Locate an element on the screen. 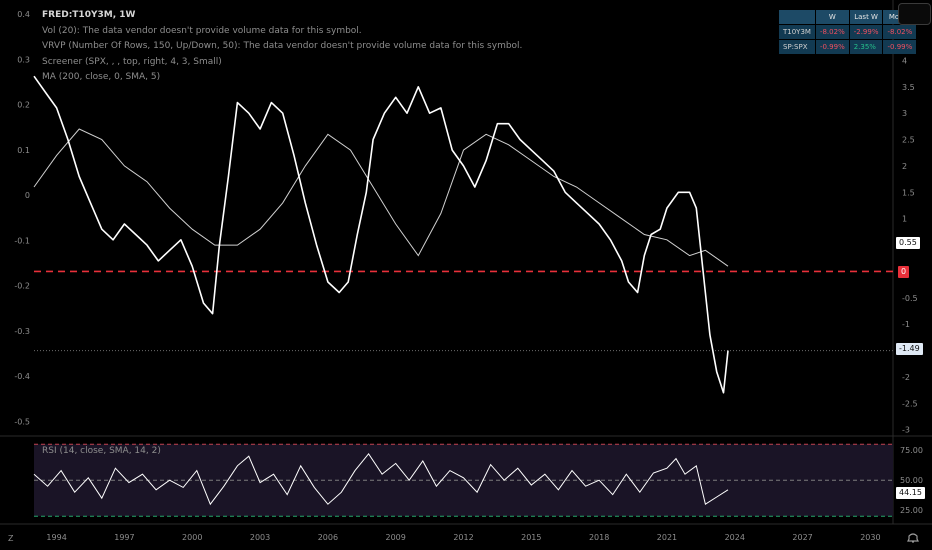 This screenshot has width=932, height=550. price-tag-rsi: 44.15 is located at coordinates (910, 493).